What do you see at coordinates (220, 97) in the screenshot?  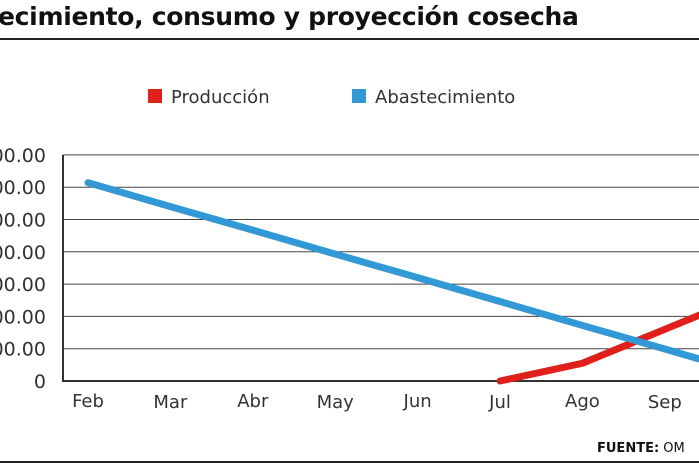 I see `legend-label: Producción` at bounding box center [220, 97].